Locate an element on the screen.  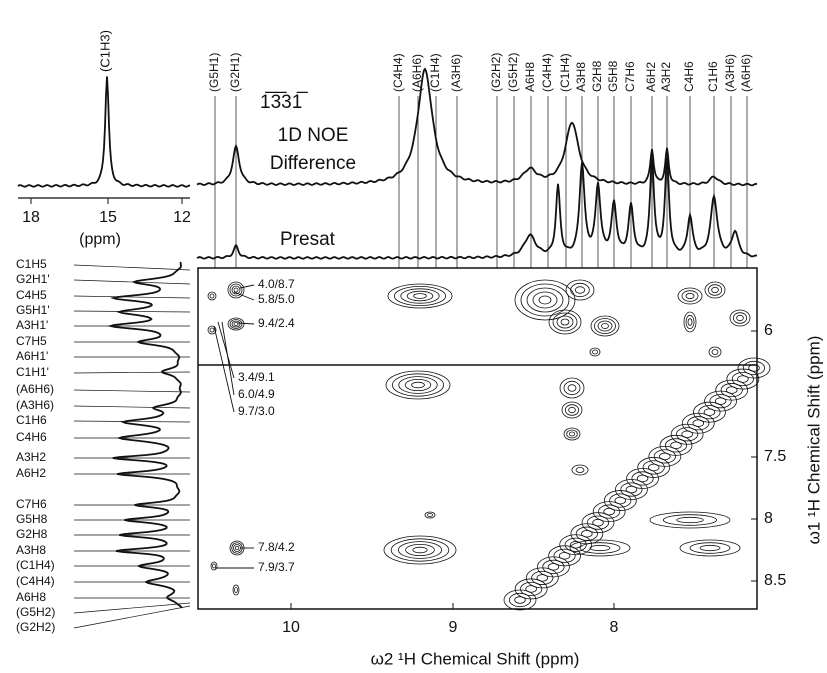
inset-peak-label: (C1H3) is located at coordinates (104, 51).